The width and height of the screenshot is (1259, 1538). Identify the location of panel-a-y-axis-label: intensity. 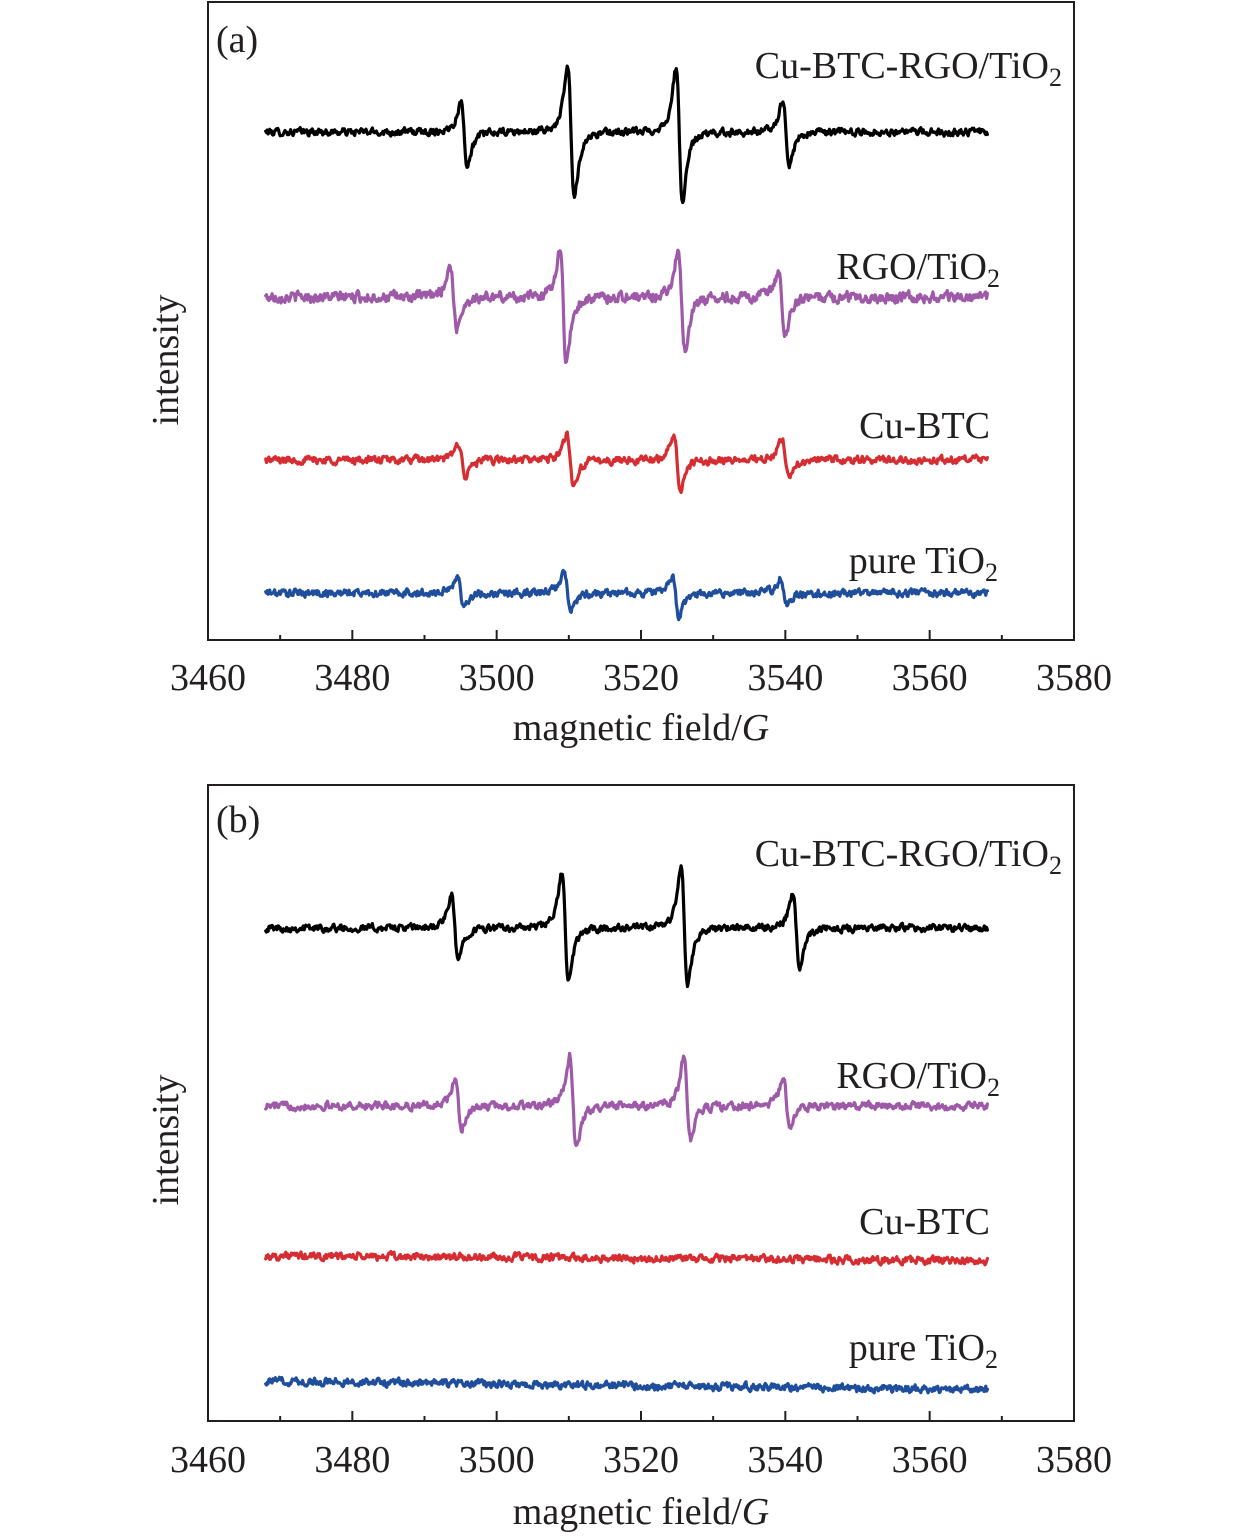
(166, 360).